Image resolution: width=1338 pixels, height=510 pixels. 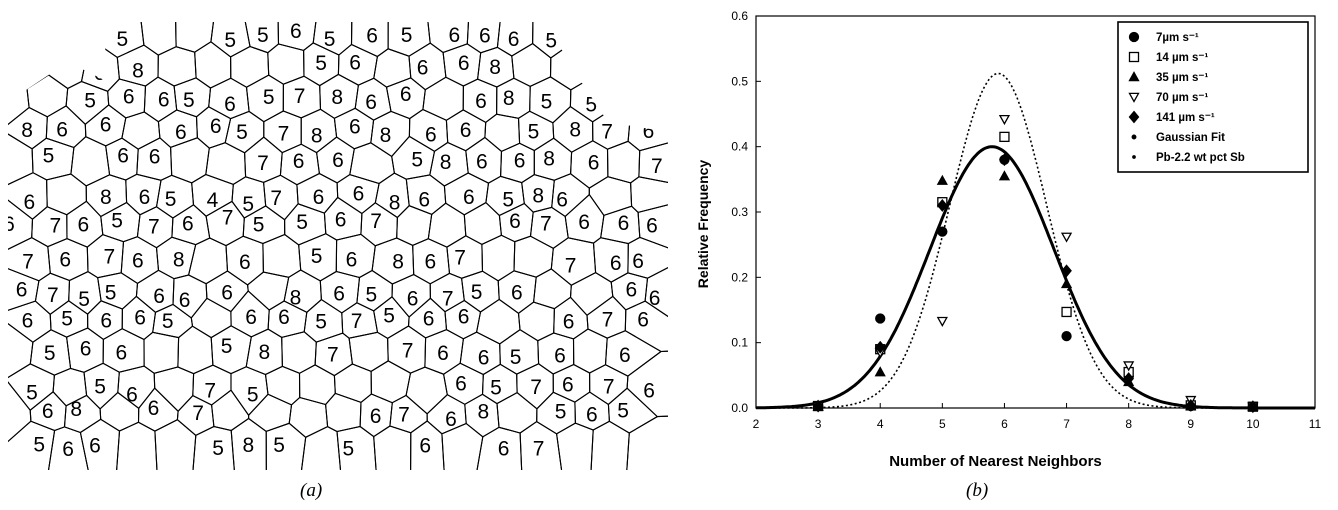 What do you see at coordinates (1128, 424) in the screenshot?
I see `x-tick-label: 8` at bounding box center [1128, 424].